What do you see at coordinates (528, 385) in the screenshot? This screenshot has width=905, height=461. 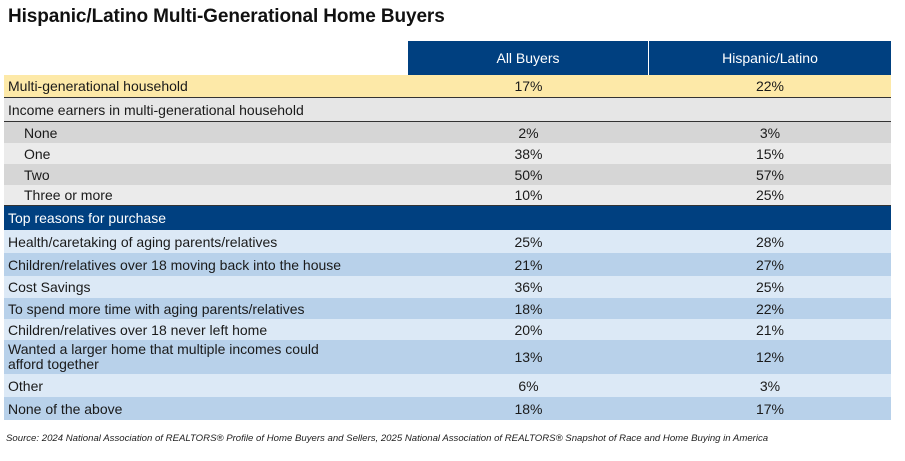 I see `all-buyers-value: 6%` at bounding box center [528, 385].